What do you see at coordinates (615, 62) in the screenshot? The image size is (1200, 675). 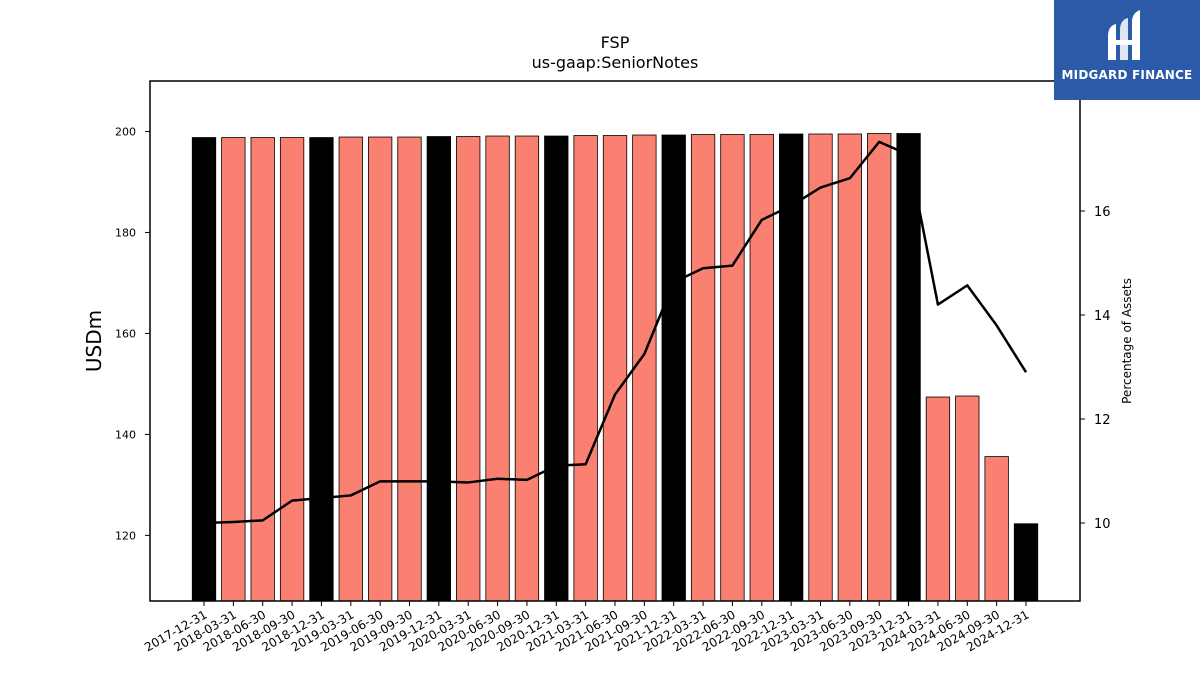 I see `chart-subtitle: us-gaap:SeniorNotes` at bounding box center [615, 62].